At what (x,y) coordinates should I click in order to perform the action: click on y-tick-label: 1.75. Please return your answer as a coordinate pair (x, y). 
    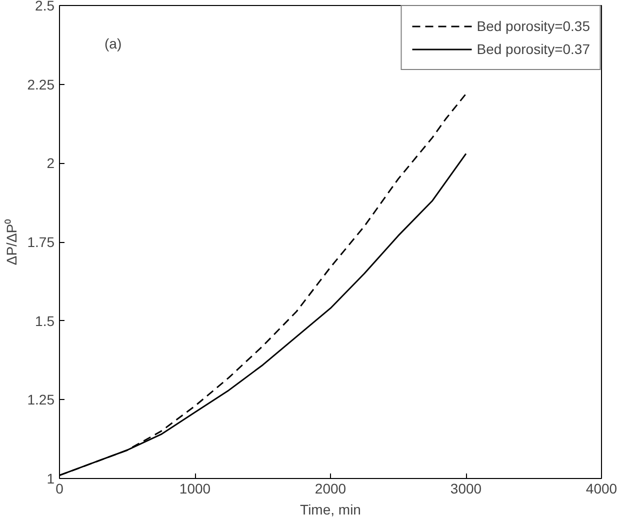
    Looking at the image, I should click on (41, 242).